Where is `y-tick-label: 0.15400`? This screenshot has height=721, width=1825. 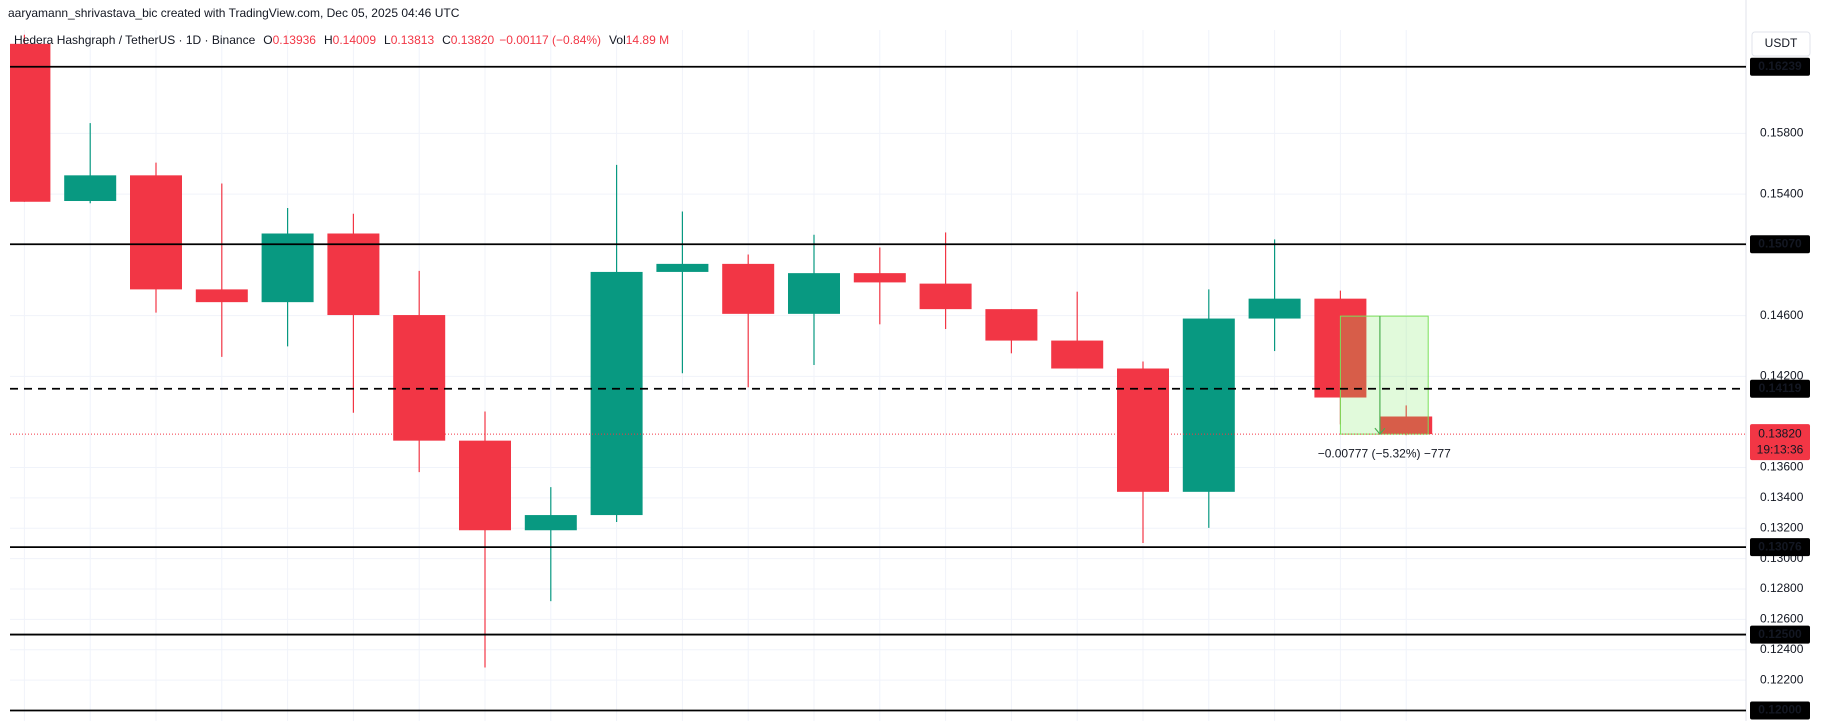 y-tick-label: 0.15400 is located at coordinates (1782, 193).